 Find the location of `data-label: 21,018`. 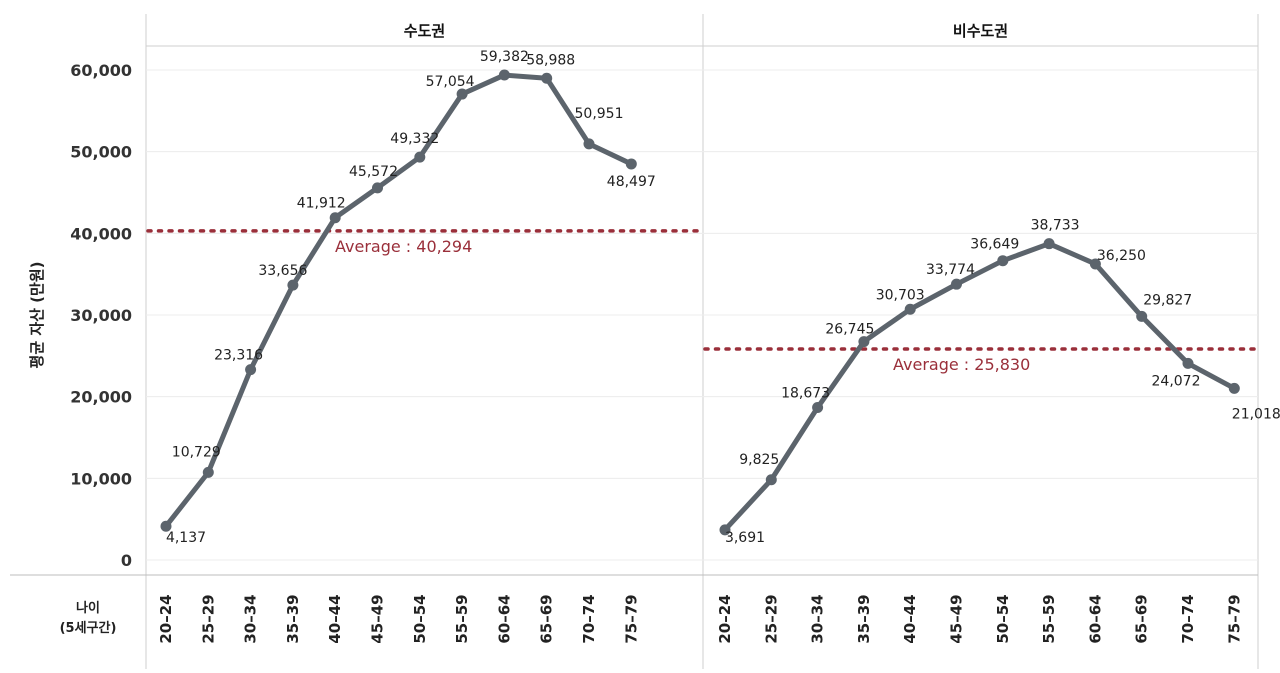

data-label: 21,018 is located at coordinates (1256, 414).